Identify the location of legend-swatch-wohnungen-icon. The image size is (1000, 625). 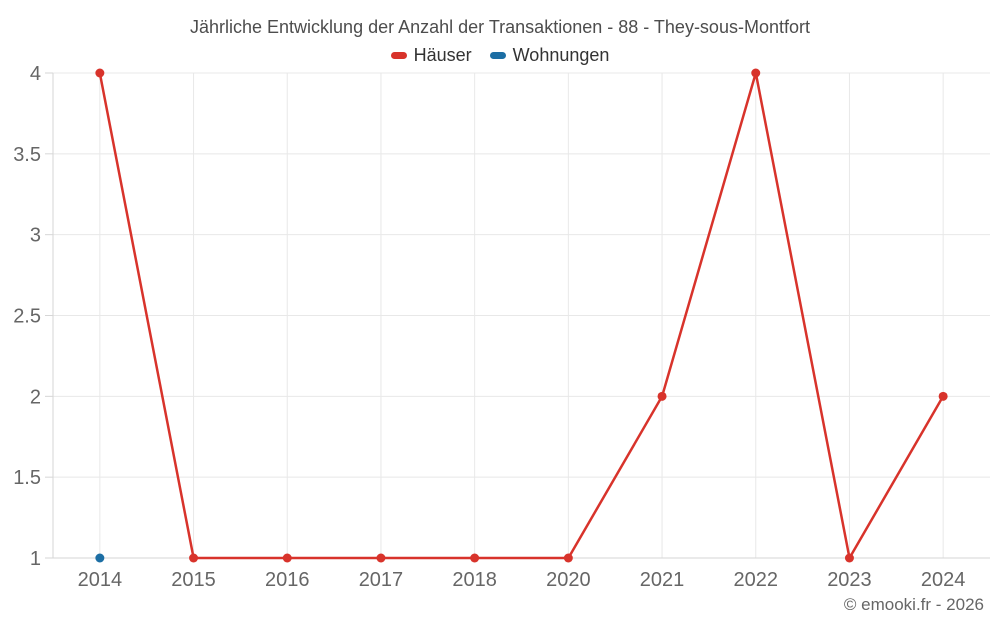
(497, 55).